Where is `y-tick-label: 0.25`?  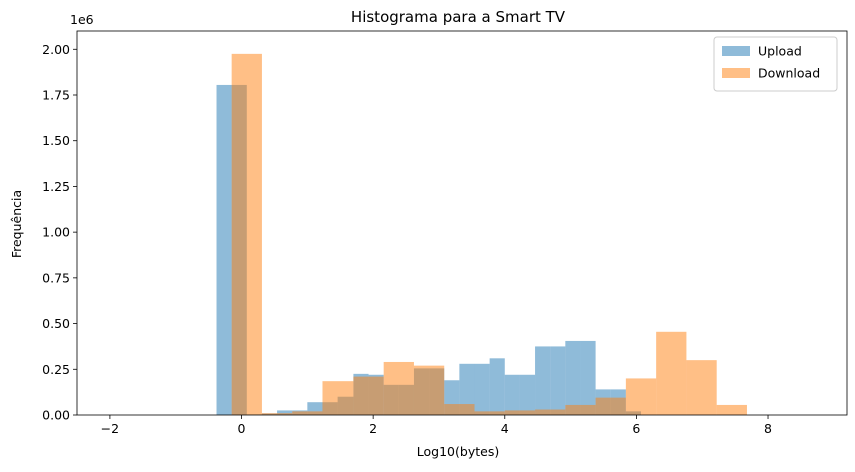
y-tick-label: 0.25 is located at coordinates (56, 369).